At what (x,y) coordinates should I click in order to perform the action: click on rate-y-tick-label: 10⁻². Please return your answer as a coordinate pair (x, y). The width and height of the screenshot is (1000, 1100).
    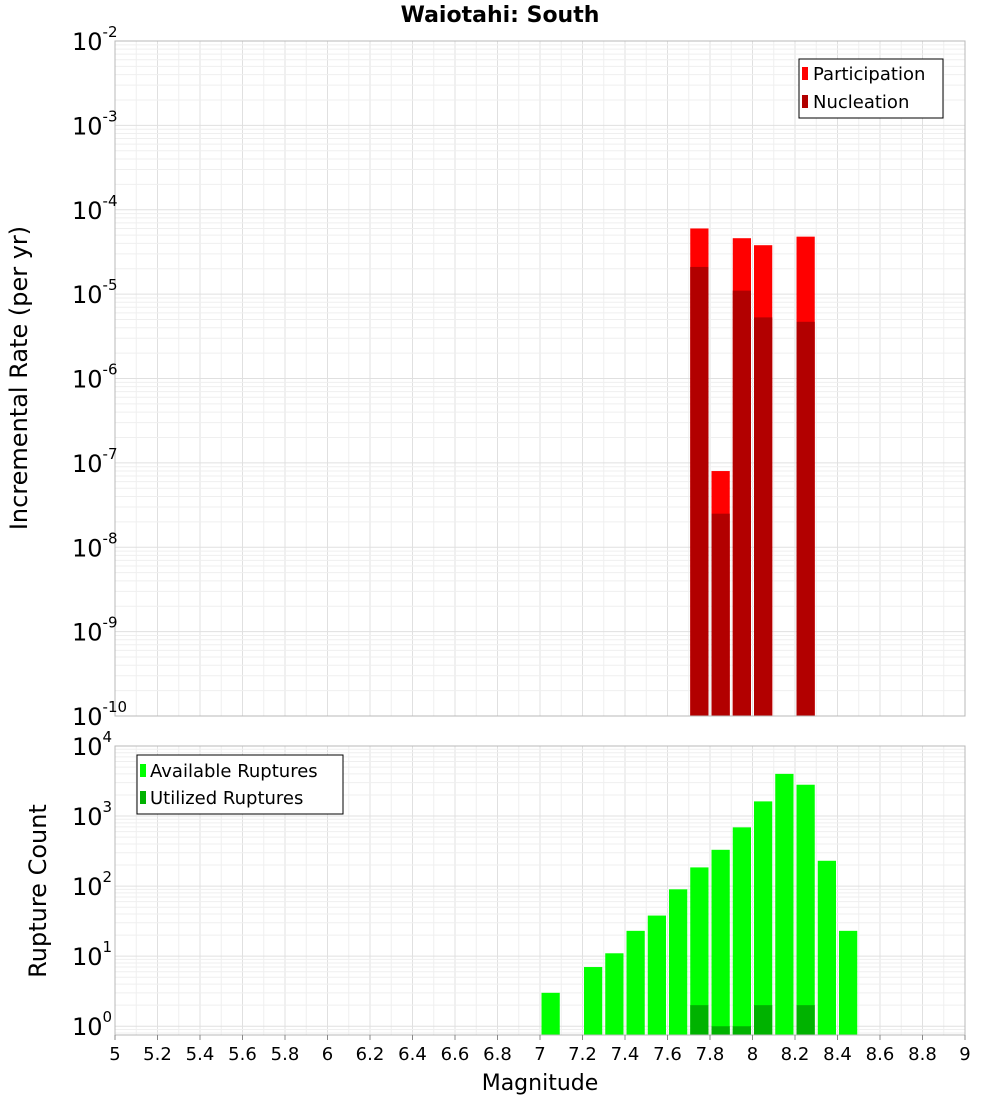
    Looking at the image, I should click on (95, 39).